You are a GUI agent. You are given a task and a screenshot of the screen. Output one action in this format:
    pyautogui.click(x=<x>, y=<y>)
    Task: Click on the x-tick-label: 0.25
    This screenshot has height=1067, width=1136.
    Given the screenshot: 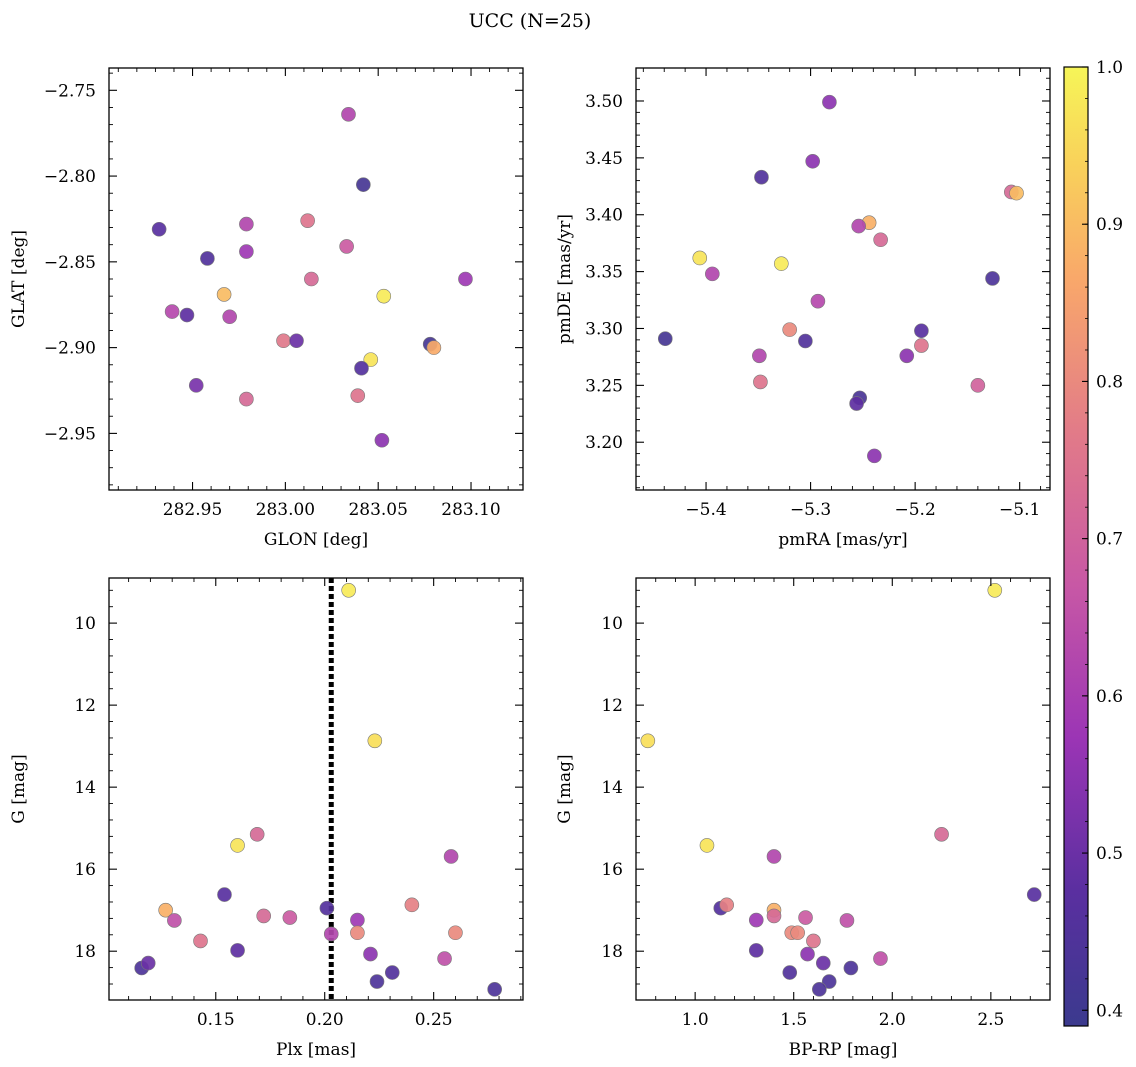 What is the action you would take?
    pyautogui.click(x=434, y=1020)
    